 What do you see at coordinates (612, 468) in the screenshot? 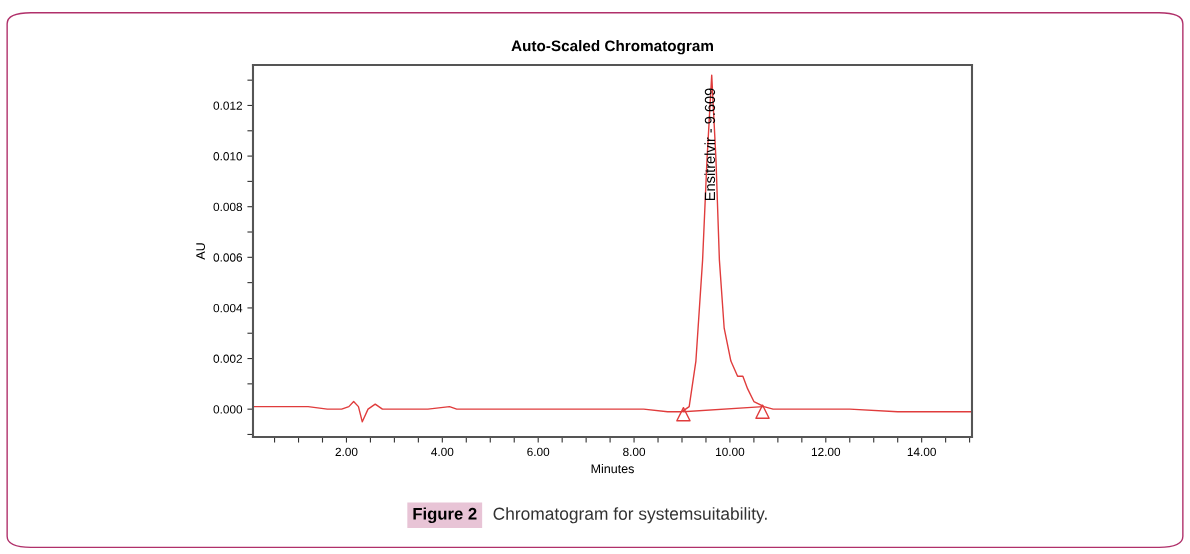
I see `x-axis-title: Minutes` at bounding box center [612, 468].